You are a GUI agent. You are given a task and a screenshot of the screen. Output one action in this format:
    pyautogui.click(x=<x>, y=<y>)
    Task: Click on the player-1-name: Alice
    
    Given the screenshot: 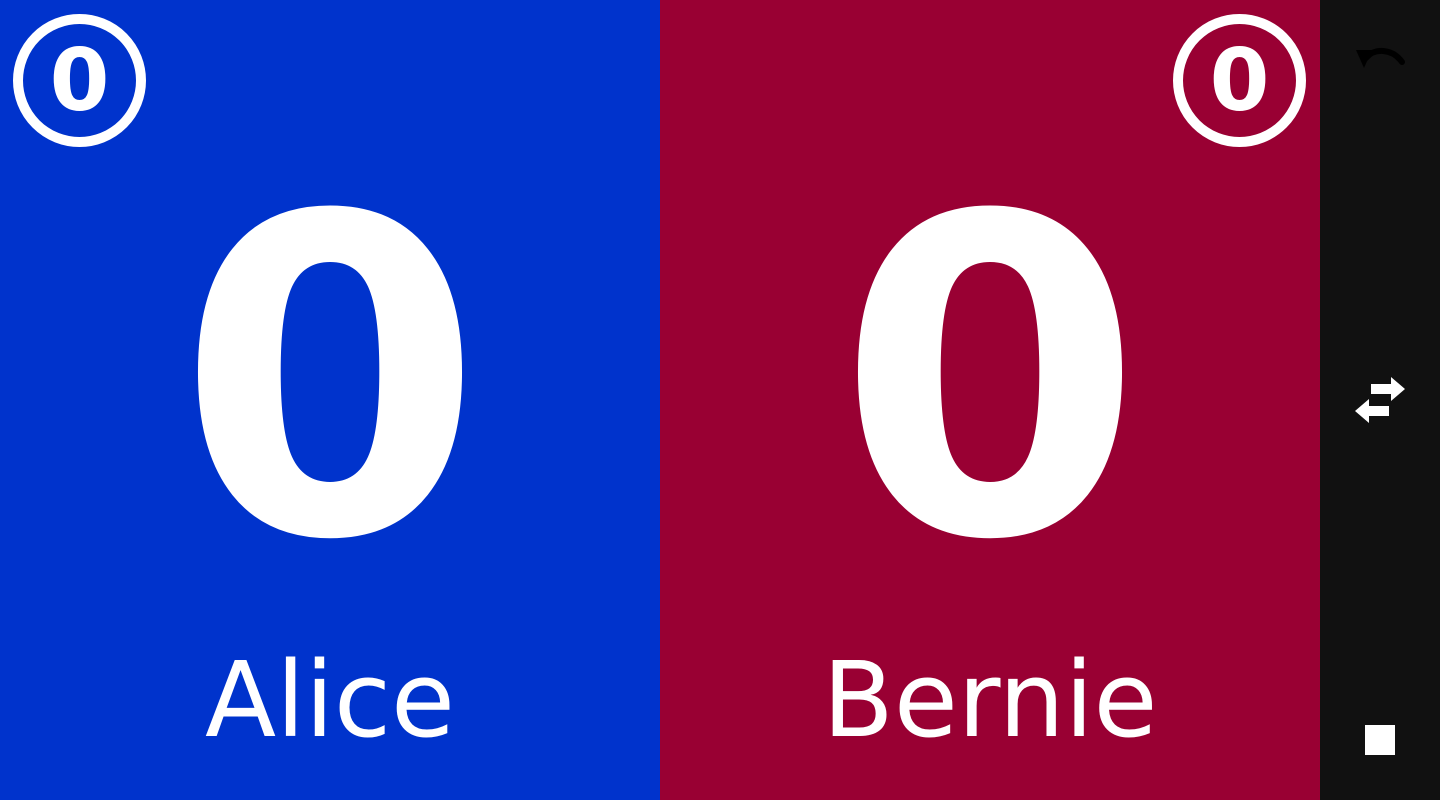 What is the action you would take?
    pyautogui.click(x=330, y=700)
    